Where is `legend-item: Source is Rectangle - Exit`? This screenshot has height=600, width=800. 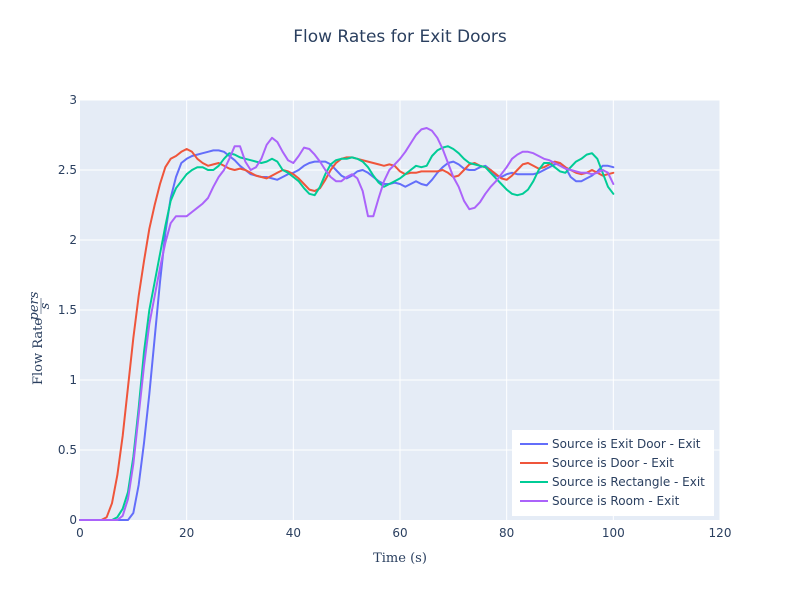
legend-item: Source is Rectangle - Exit is located at coordinates (612, 482).